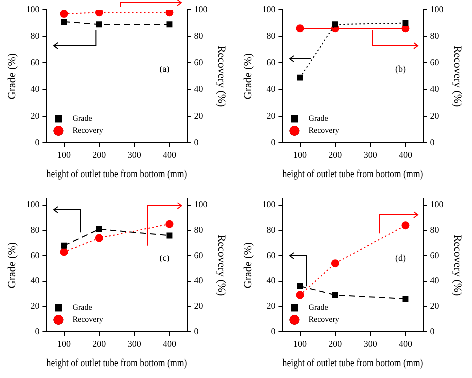 Image resolution: width=472 pixels, height=378 pixels. Describe the element at coordinates (401, 258) in the screenshot. I see `annotation: (d)` at that location.